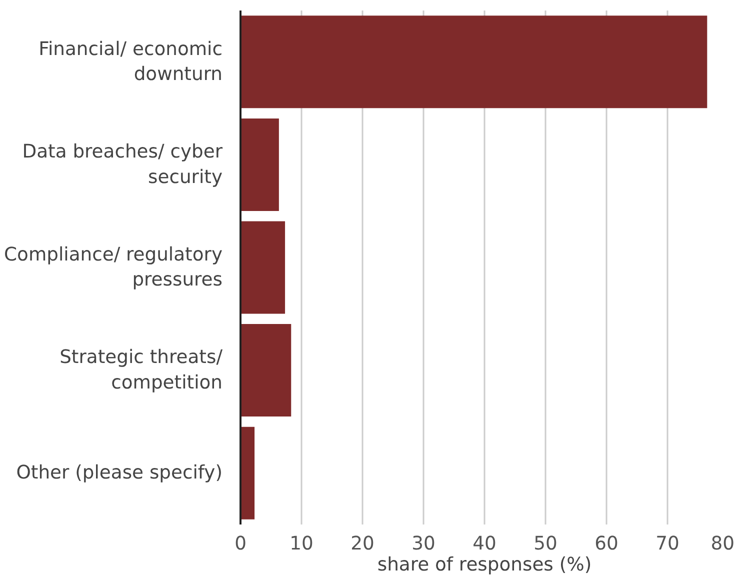  Describe the element at coordinates (240, 544) in the screenshot. I see `x-tick-label: 0` at that location.